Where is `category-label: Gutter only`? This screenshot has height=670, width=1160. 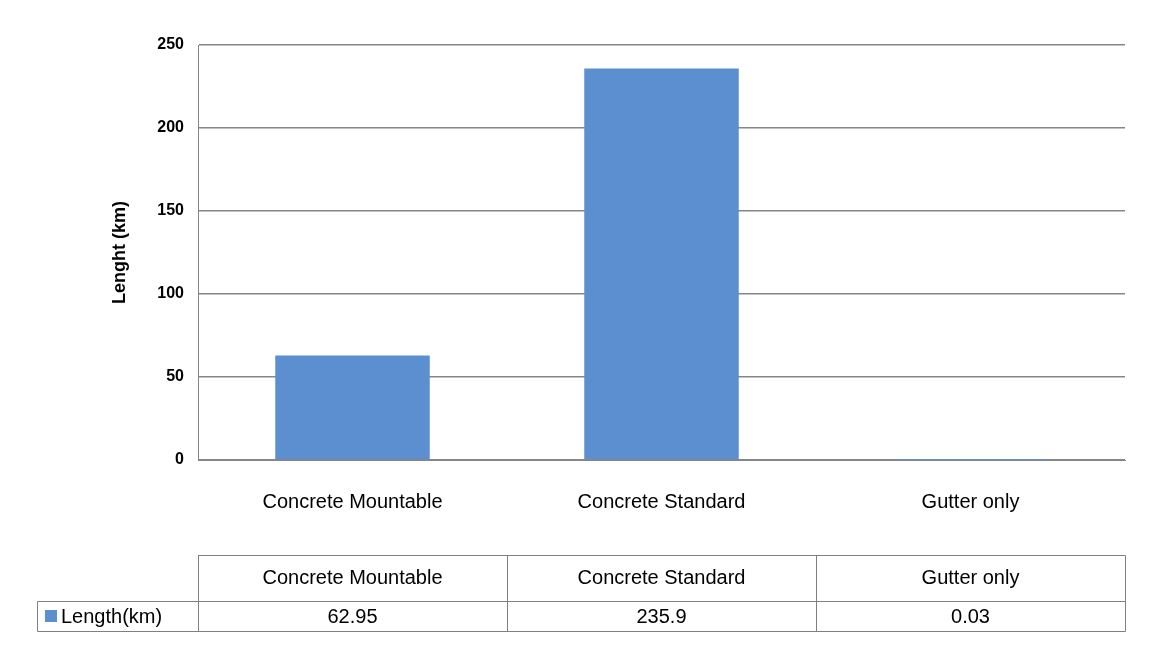 category-label: Gutter only is located at coordinates (970, 576).